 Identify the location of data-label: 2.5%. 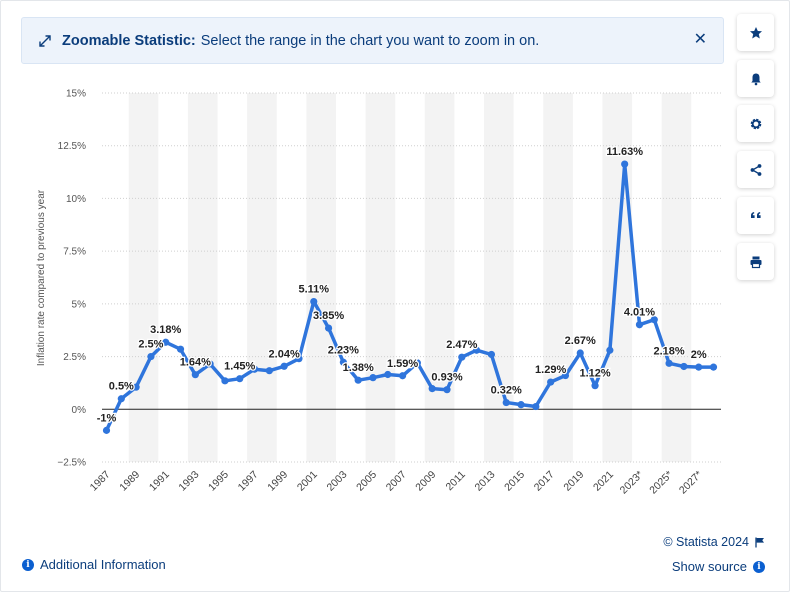
(150, 345).